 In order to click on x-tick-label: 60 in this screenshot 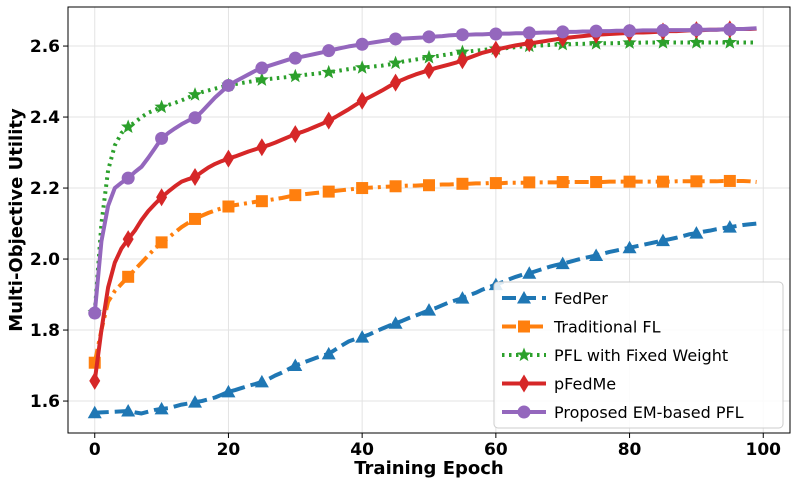, I will do `click(496, 450)`.